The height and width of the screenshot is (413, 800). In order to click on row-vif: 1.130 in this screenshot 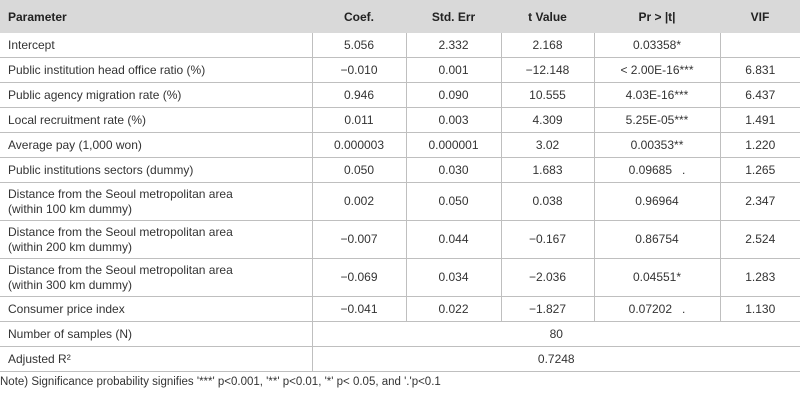, I will do `click(760, 309)`.